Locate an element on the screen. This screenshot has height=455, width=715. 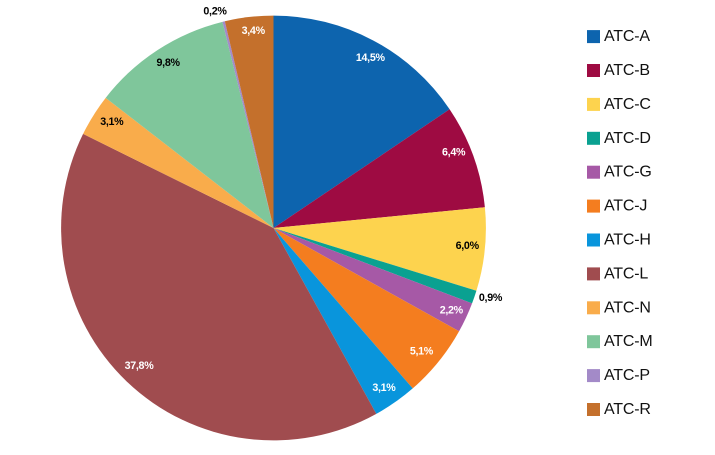
svg-text: 0,2% is located at coordinates (215, 12).